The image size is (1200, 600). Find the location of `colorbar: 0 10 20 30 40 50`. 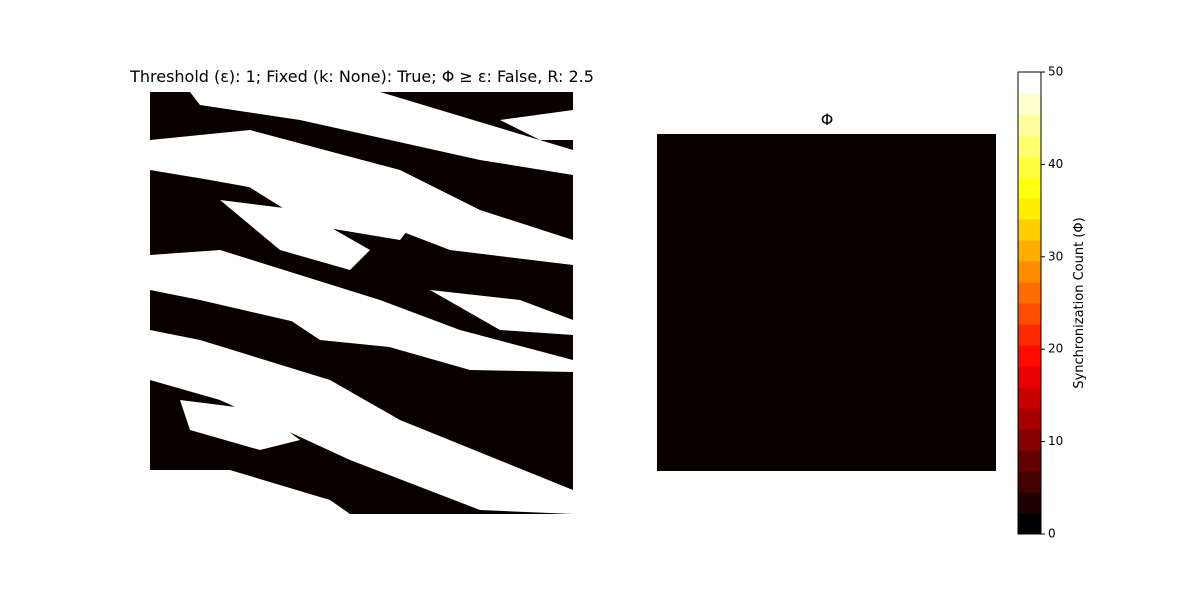

colorbar: 0 10 20 30 40 50 is located at coordinates (1040, 303).